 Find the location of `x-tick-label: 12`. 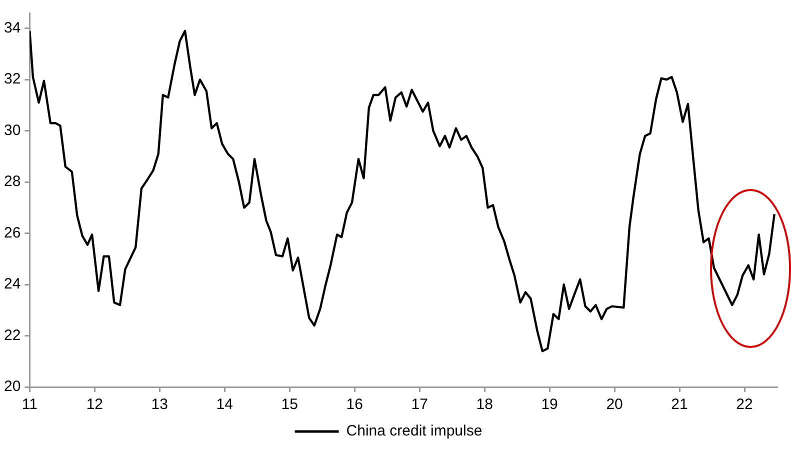

x-tick-label: 12 is located at coordinates (95, 405).